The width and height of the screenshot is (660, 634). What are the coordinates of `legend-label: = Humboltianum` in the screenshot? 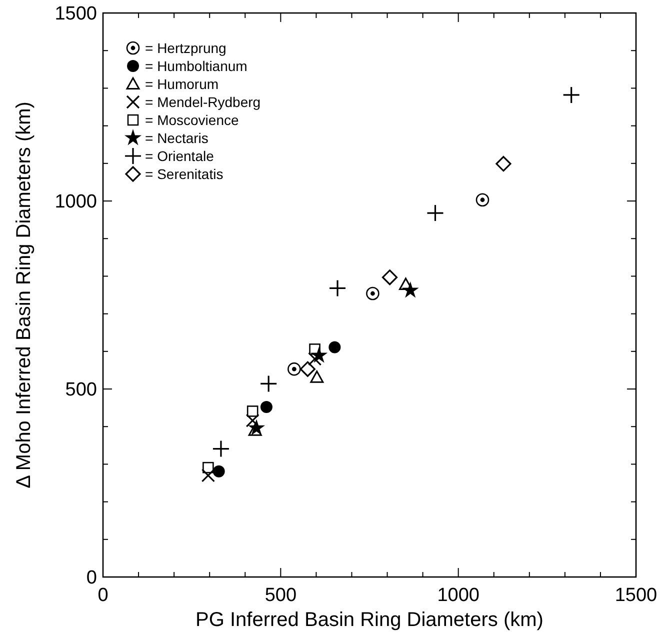 It's located at (196, 66).